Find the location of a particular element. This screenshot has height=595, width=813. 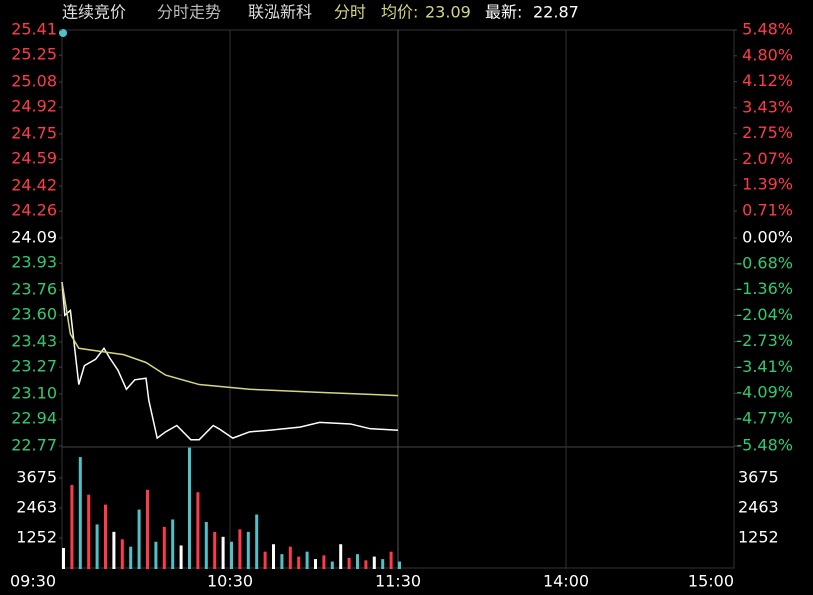

y-tick-label: 25.08 is located at coordinates (34, 81).